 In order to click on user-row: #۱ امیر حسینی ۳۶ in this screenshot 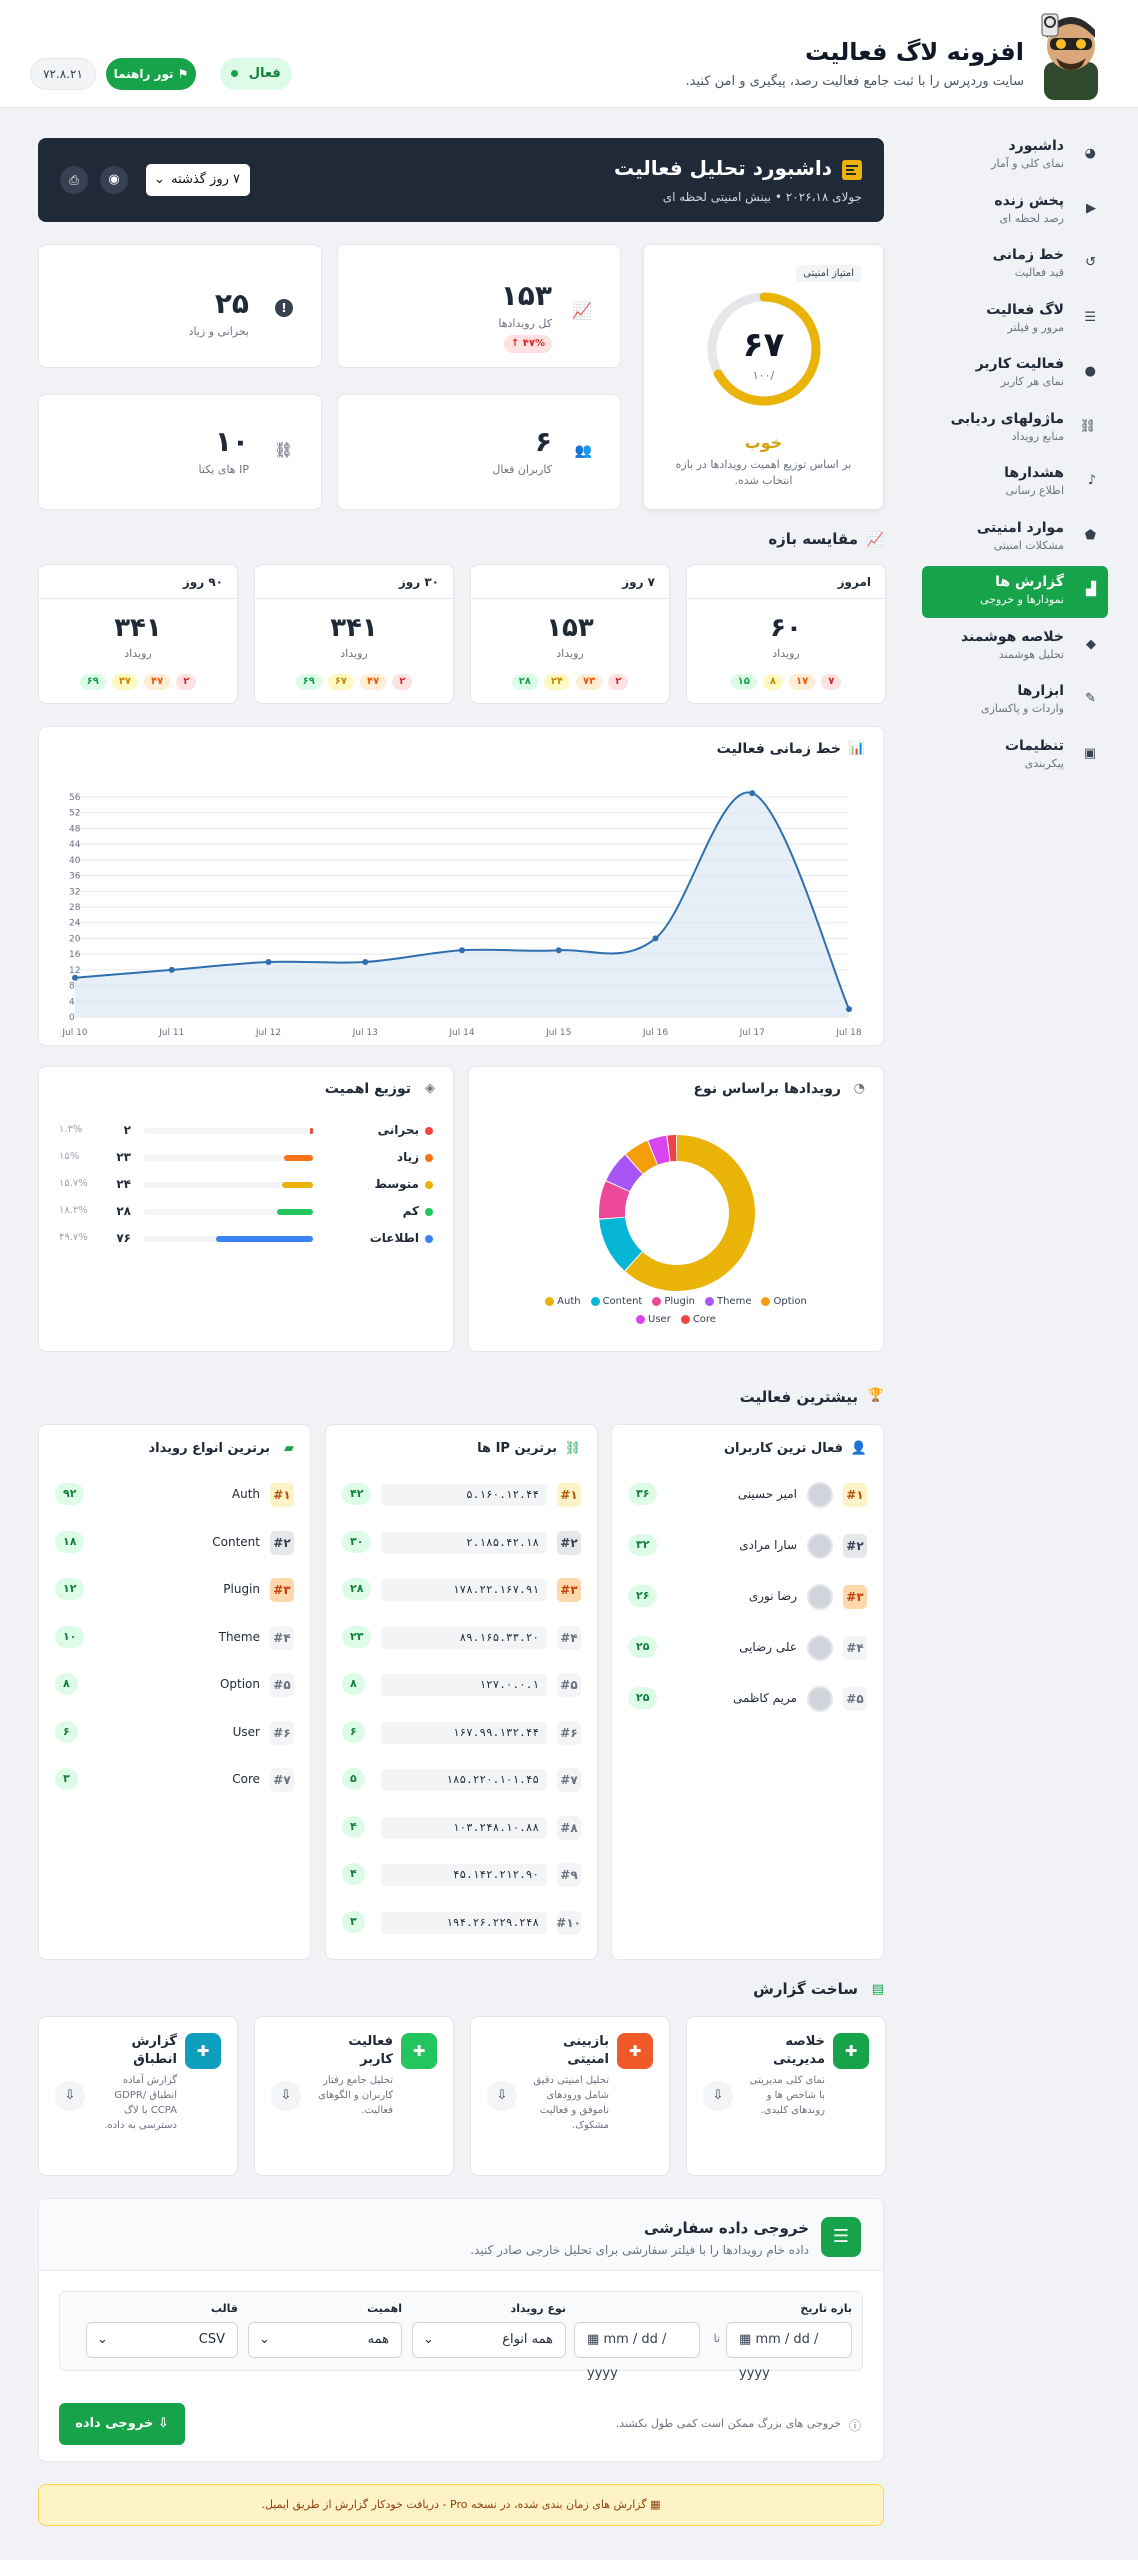, I will do `click(747, 1495)`.